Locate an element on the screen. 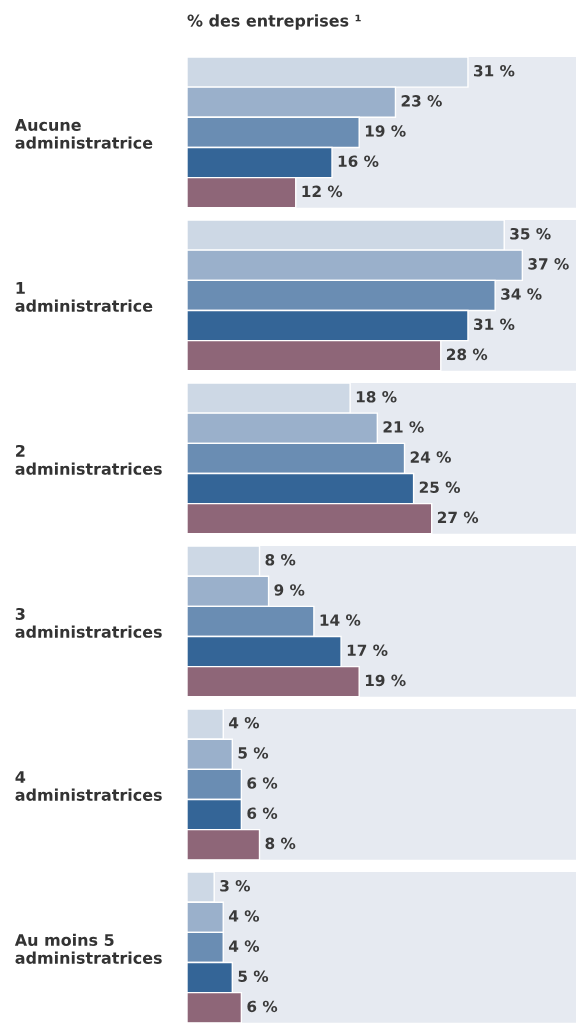  data-label: 14 % is located at coordinates (340, 620).